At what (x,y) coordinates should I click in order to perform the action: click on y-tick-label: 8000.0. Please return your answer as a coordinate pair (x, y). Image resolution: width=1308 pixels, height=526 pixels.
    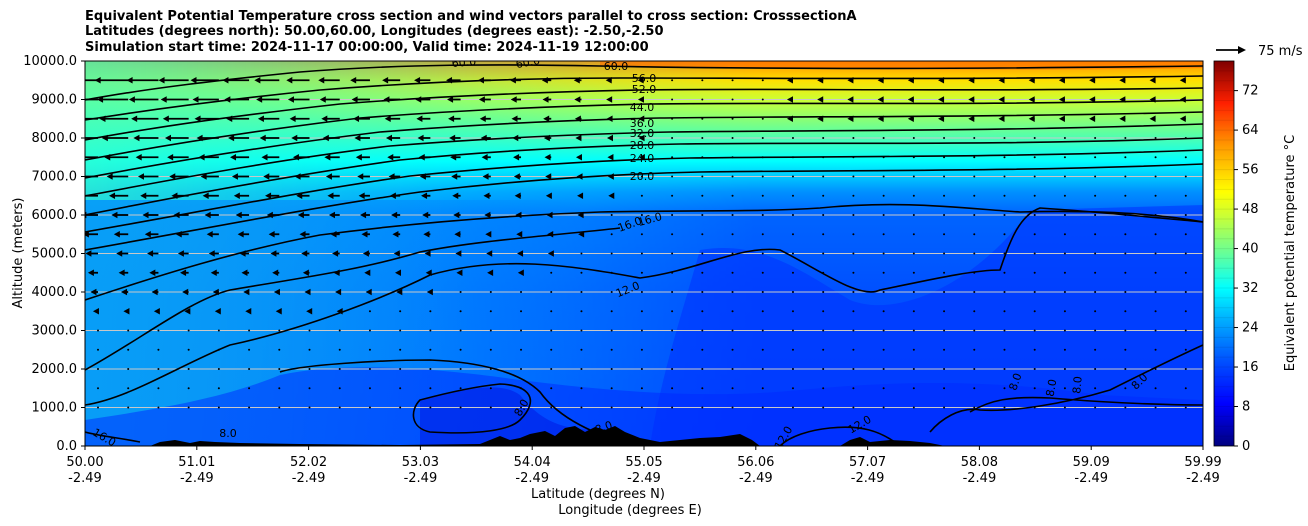
    Looking at the image, I should click on (55, 138).